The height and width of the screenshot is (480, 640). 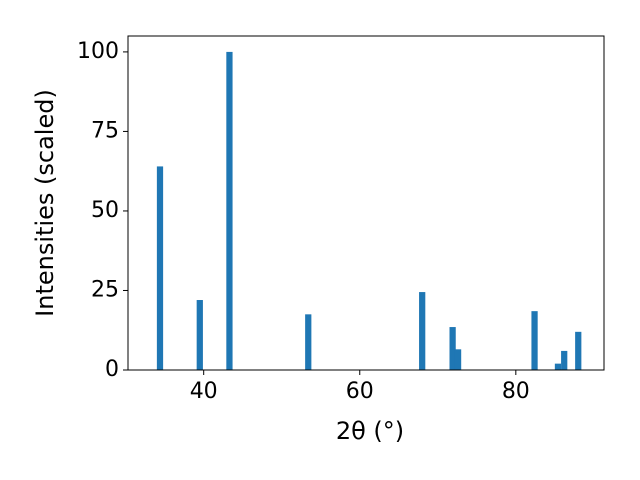 I want to click on x-tick-label: 80, so click(x=516, y=391).